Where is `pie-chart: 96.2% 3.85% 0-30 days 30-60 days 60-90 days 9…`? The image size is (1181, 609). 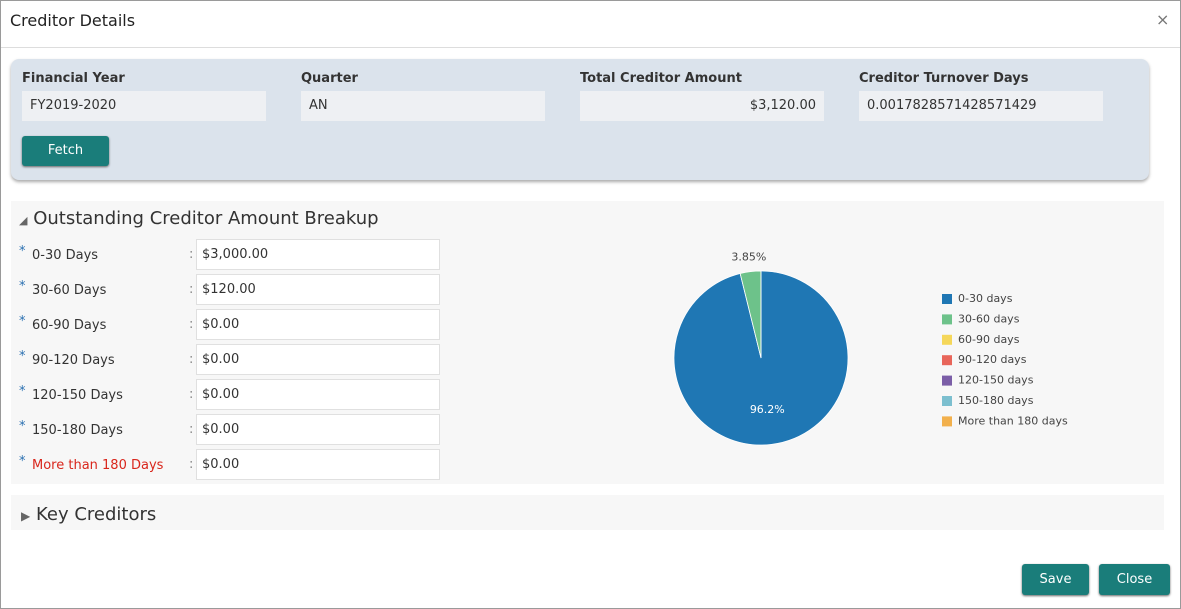
pie-chart: 96.2% 3.85% 0-30 days 30-60 days 60-90 days 9… is located at coordinates (870, 348).